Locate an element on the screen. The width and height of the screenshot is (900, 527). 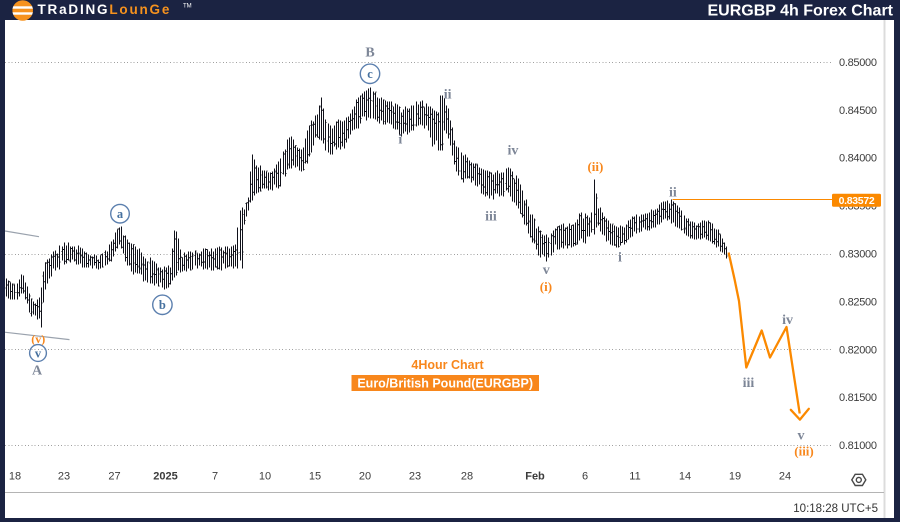
svg-text: 27 is located at coordinates (114, 477).